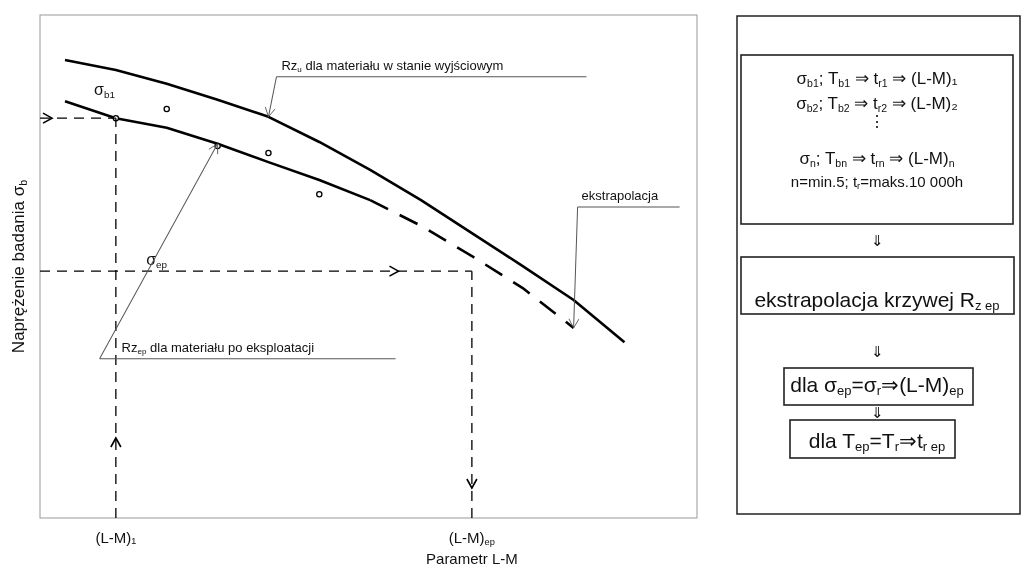 This screenshot has width=1028, height=572. Describe the element at coordinates (392, 65) in the screenshot. I see `annotation: Rz$_{u}$ dla materiału w stanie wyjściowym` at that location.